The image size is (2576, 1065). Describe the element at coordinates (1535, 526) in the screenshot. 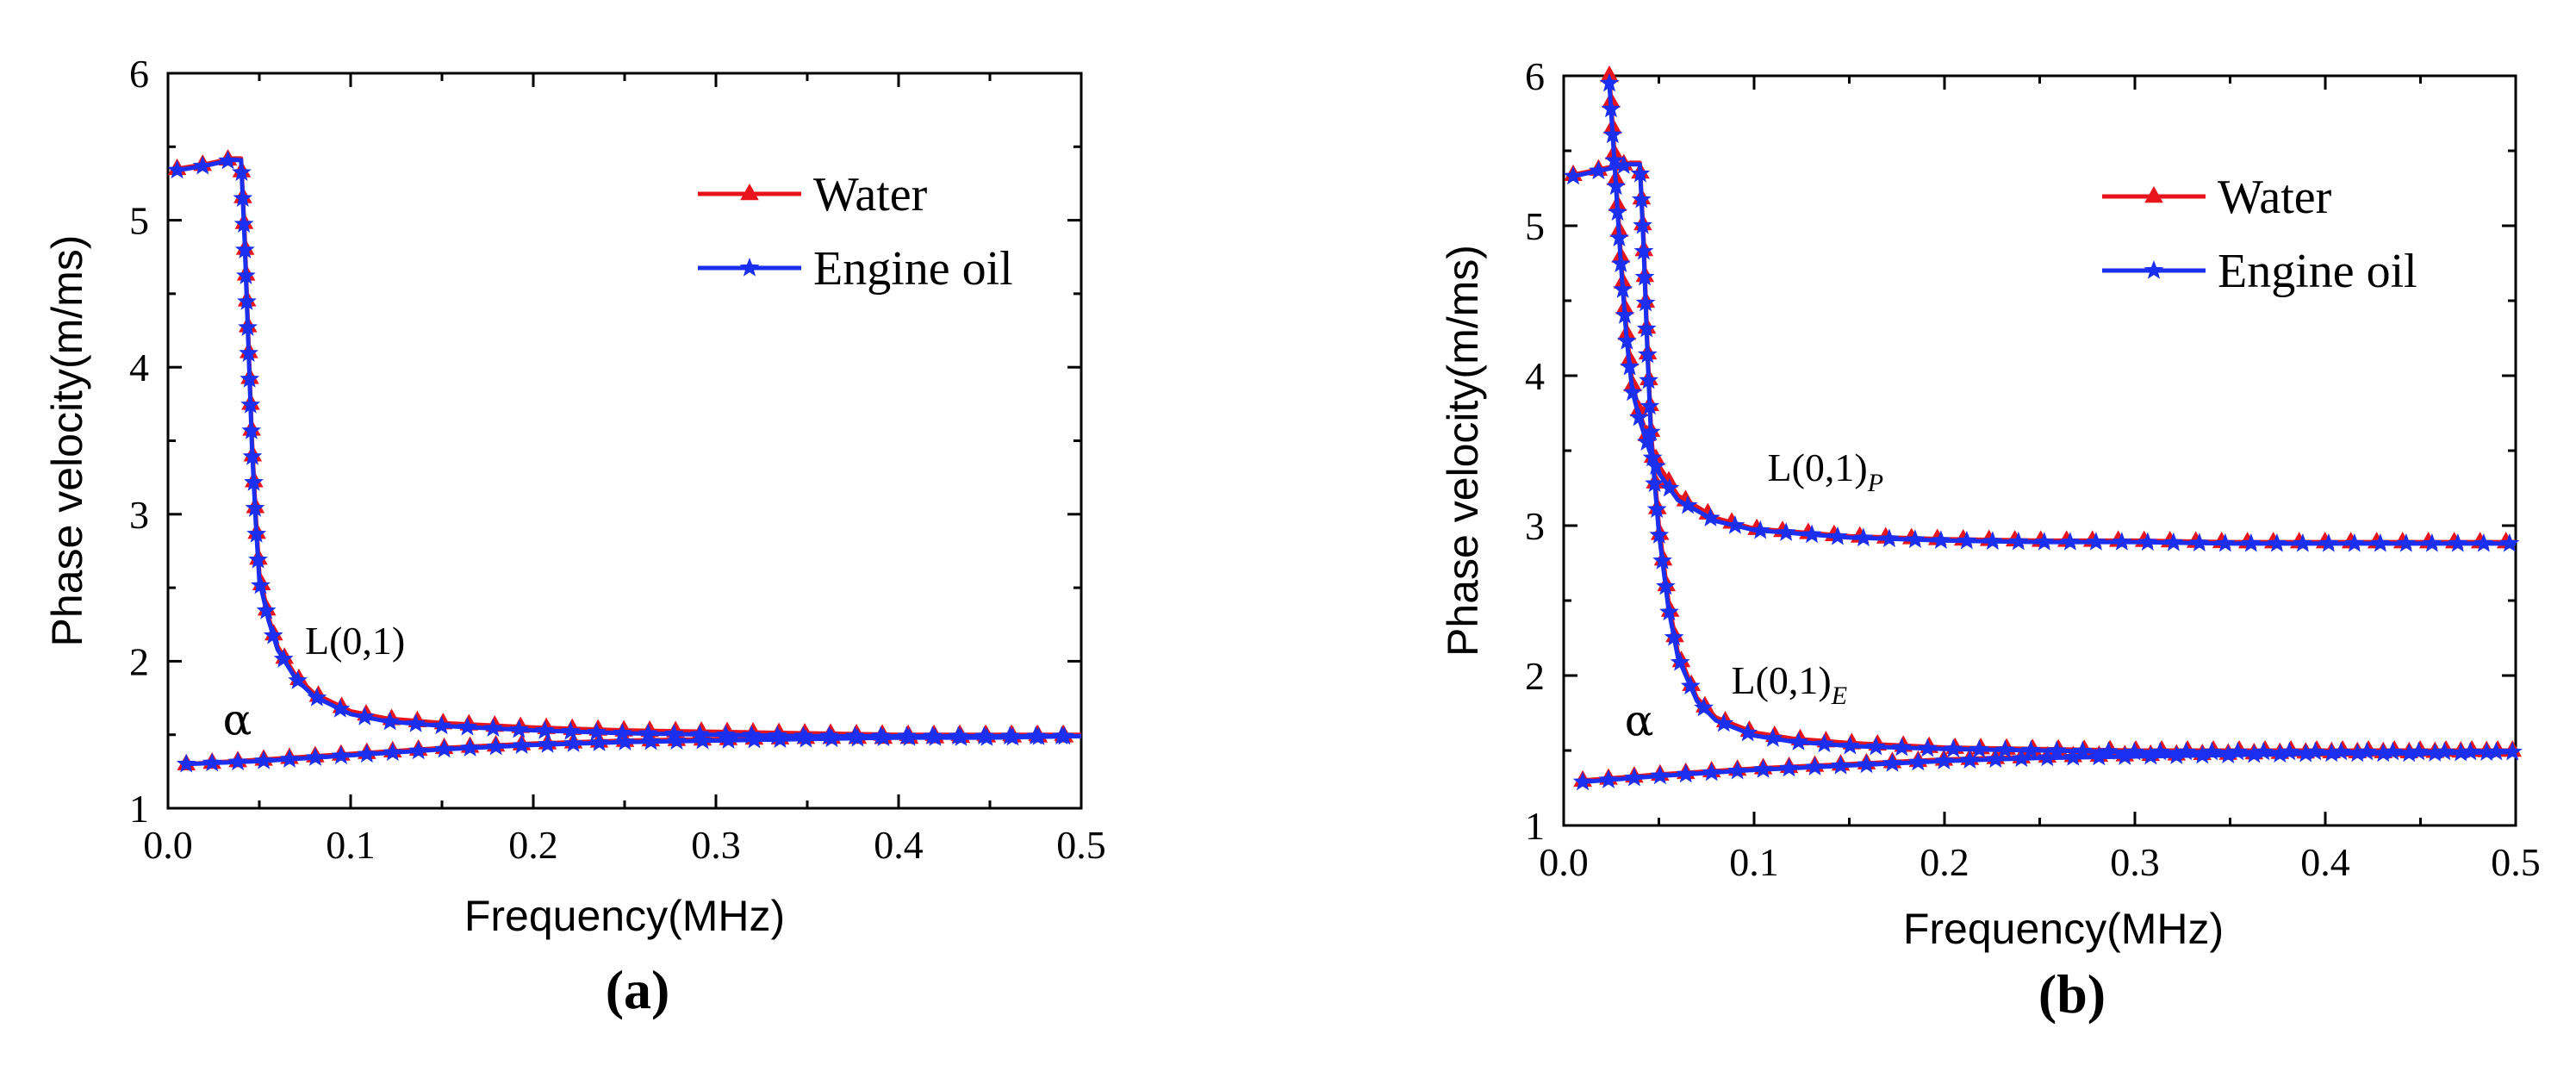

I see `y-tick-label: 3` at that location.